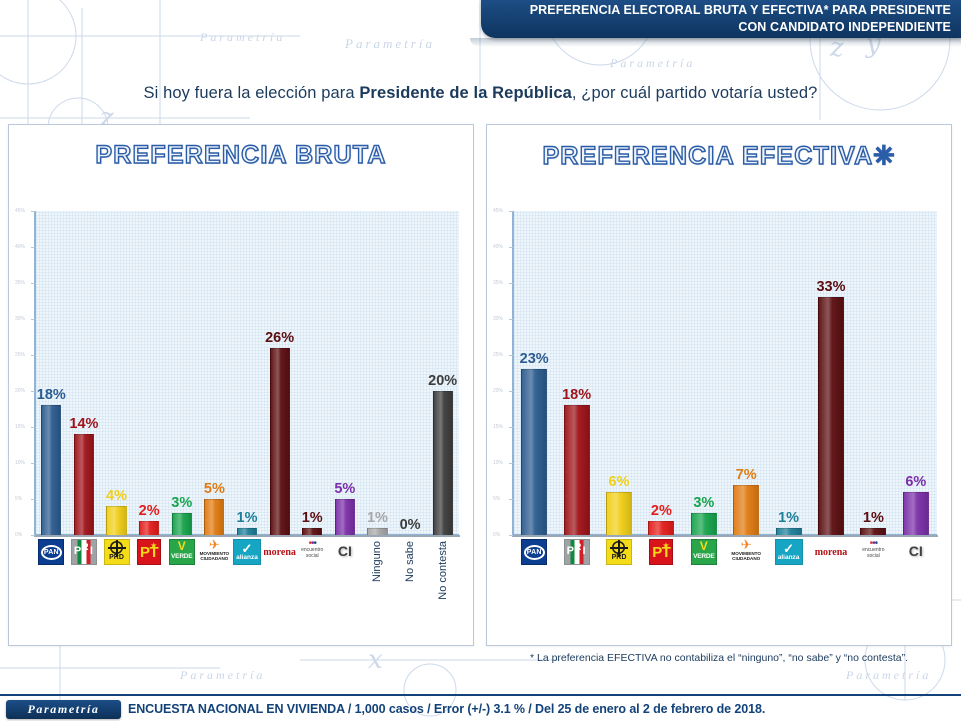 The width and height of the screenshot is (961, 721). I want to click on bar-slot: 33%, so click(831, 373).